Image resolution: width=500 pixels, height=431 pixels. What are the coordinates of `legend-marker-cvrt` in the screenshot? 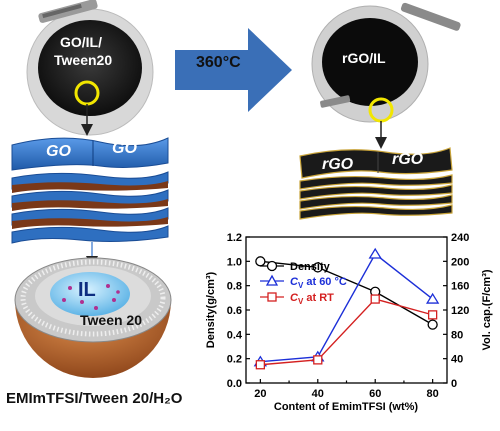 It's located at (272, 297).